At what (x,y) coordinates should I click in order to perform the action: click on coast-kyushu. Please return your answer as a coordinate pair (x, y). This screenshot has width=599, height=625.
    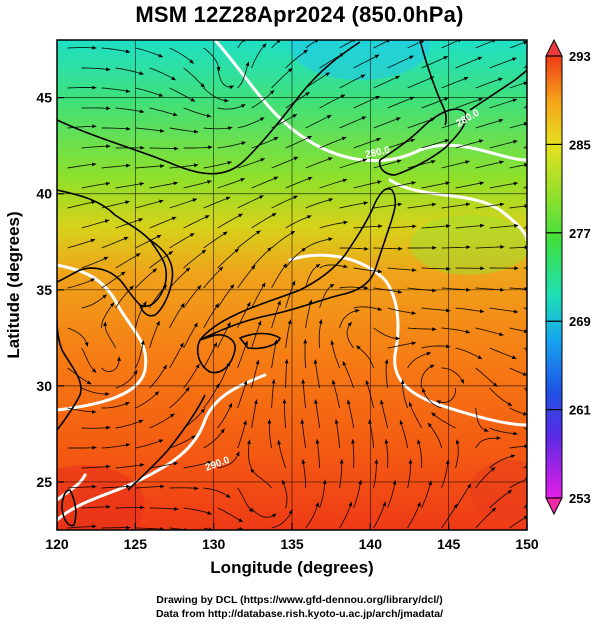
    Looking at the image, I should click on (216, 354).